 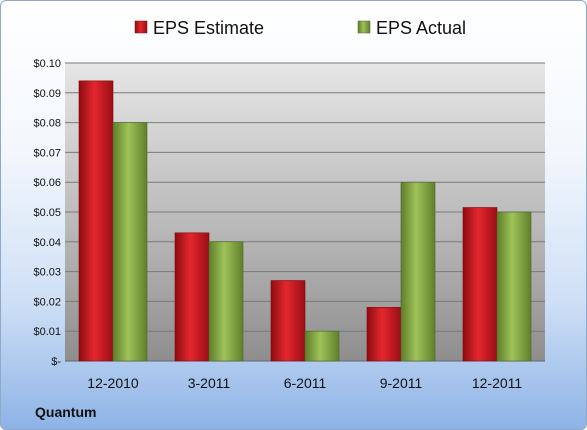 What do you see at coordinates (47, 273) in the screenshot?
I see `y-tick-label: $0.03` at bounding box center [47, 273].